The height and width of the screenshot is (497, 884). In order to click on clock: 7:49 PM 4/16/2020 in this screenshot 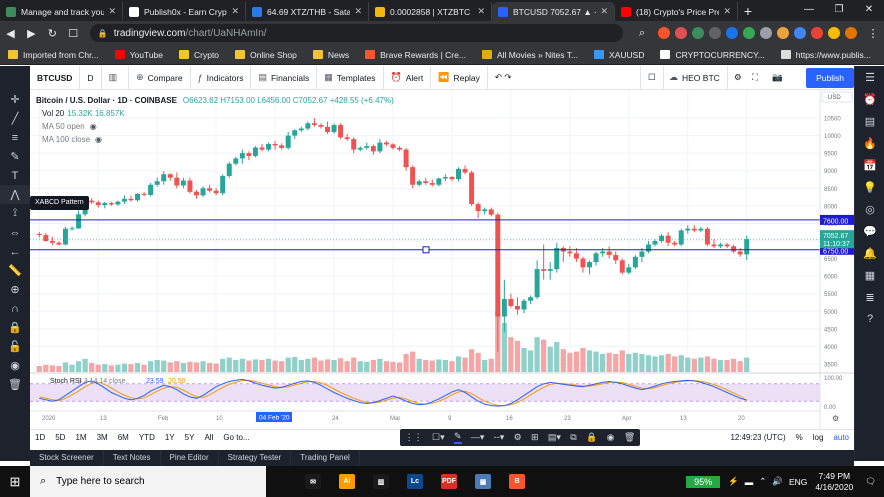, I will do `click(834, 482)`.